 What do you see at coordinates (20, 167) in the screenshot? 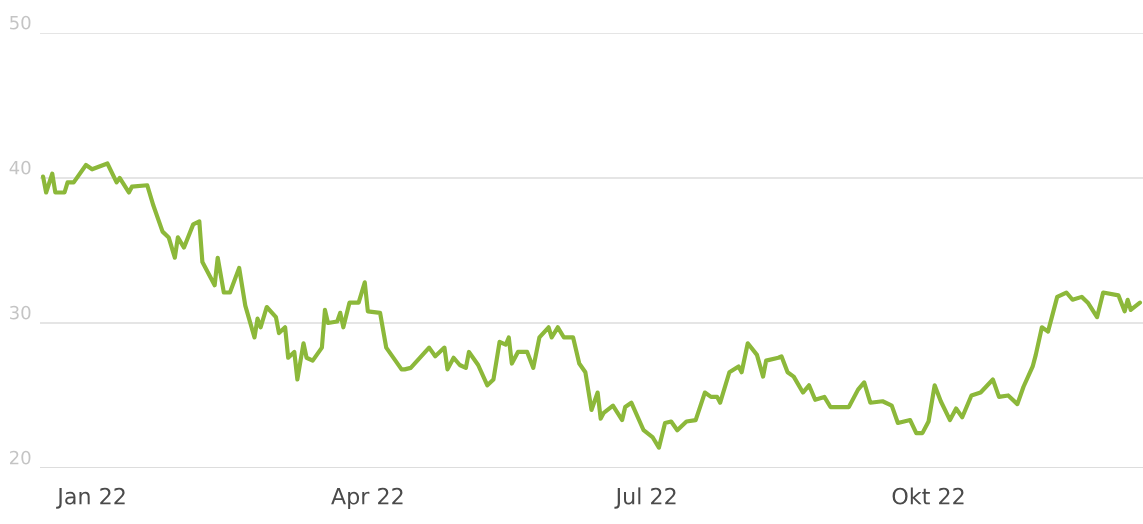
I see `y-tick-label: 40` at bounding box center [20, 167].